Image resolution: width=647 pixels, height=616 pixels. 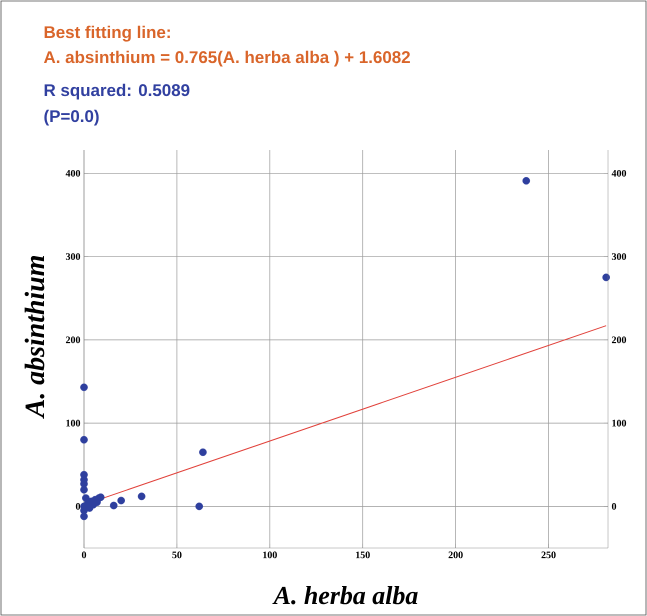 I want to click on text: A. absinthium = 0.765(A. herba alba ) + 1.6082, so click(x=227, y=58).